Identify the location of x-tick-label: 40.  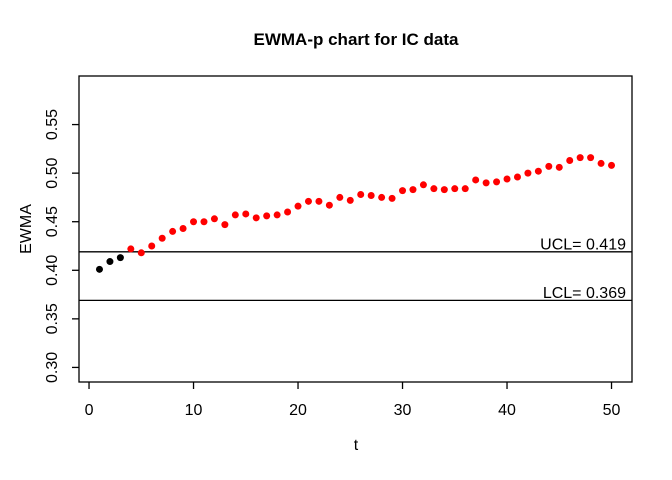
(507, 410).